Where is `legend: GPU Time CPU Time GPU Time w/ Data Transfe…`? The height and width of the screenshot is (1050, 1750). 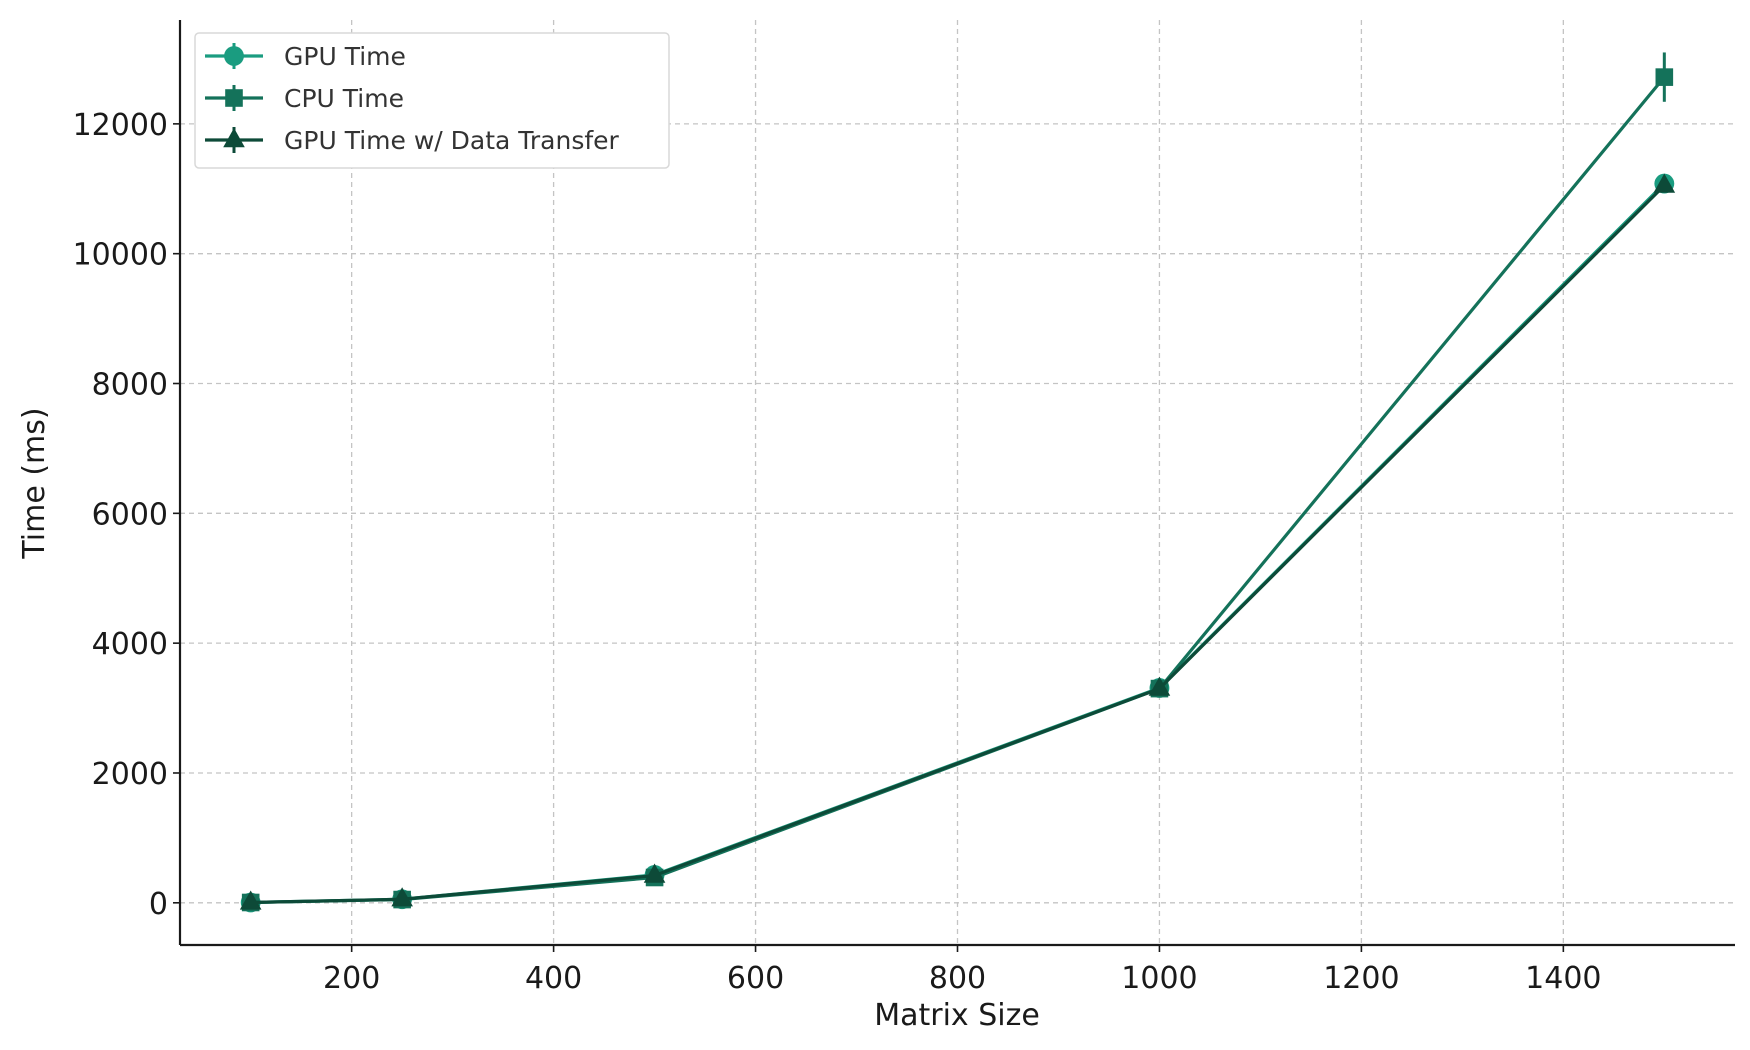
legend: GPU Time CPU Time GPU Time w/ Data Transfe… is located at coordinates (432, 100).